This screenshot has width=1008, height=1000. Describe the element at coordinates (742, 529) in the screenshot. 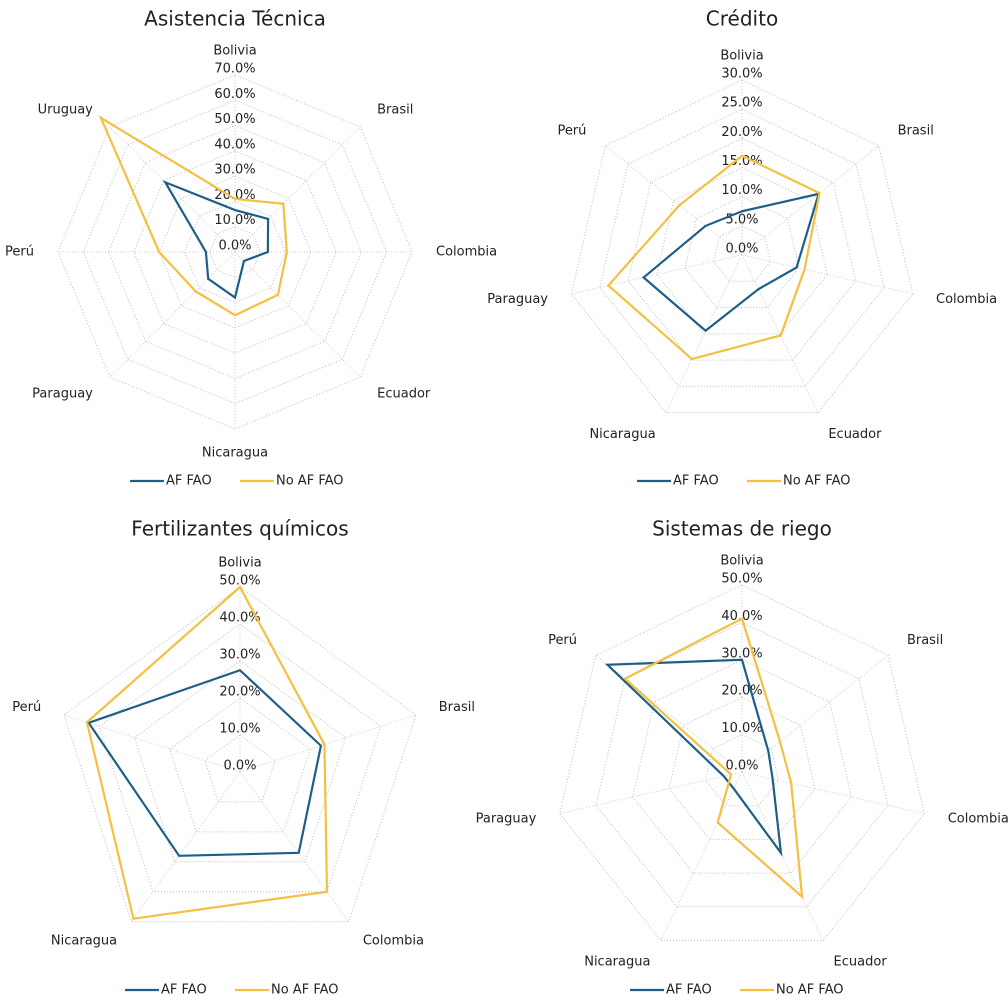

I see `chart-title: Sistemas de riego` at that location.